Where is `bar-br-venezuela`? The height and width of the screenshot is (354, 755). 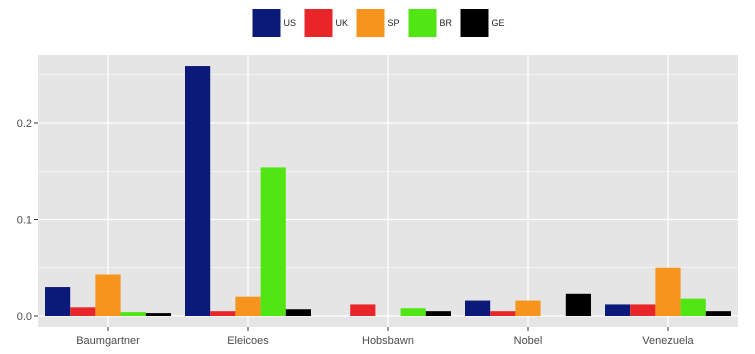 bar-br-venezuela is located at coordinates (693, 307).